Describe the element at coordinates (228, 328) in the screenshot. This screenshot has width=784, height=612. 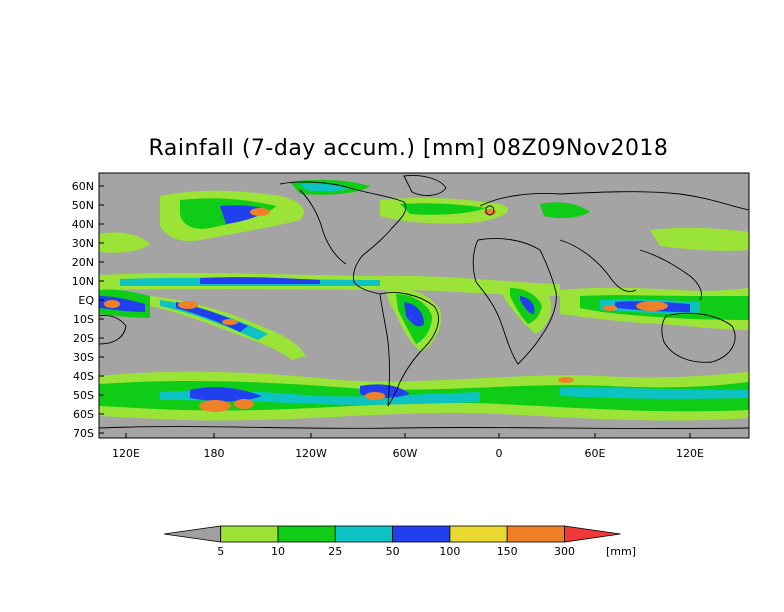
I see `spcz-band` at that location.